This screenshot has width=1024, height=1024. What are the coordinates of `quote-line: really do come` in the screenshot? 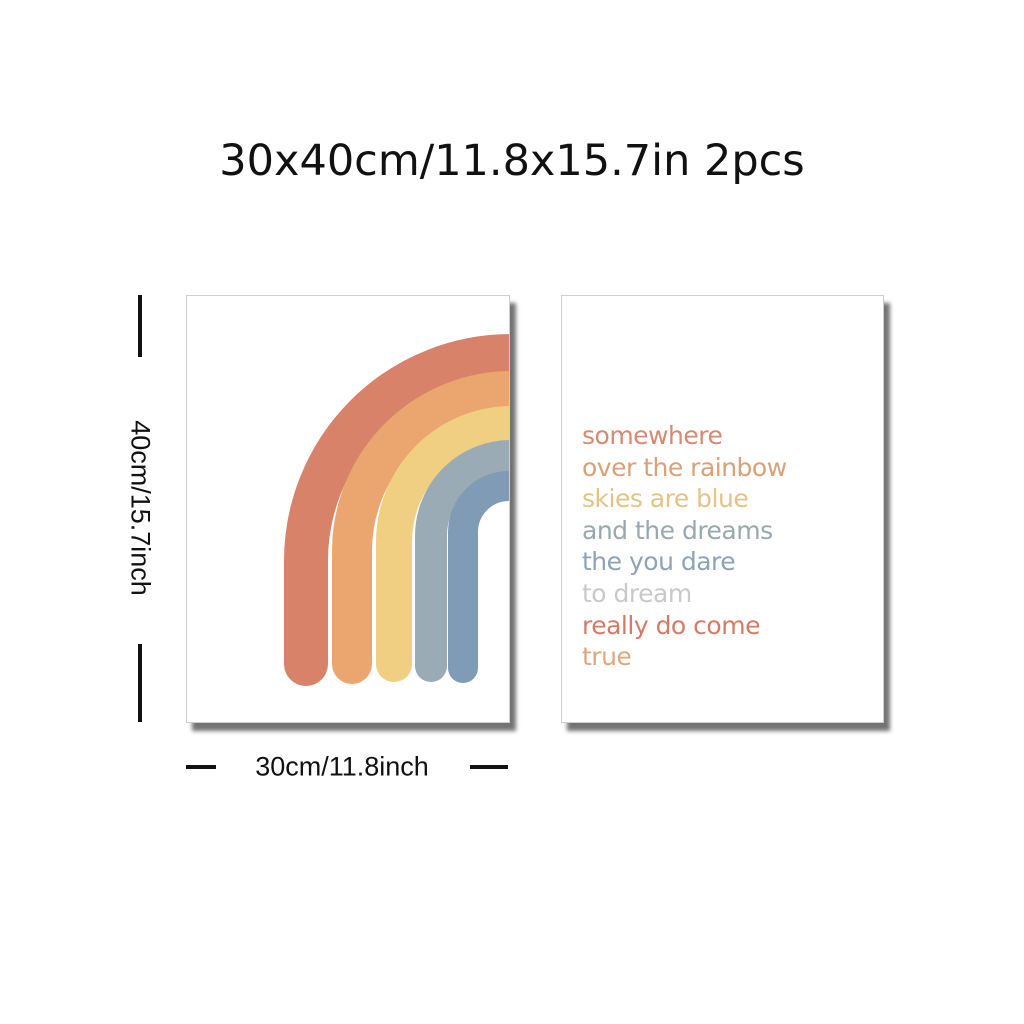 It's located at (671, 625).